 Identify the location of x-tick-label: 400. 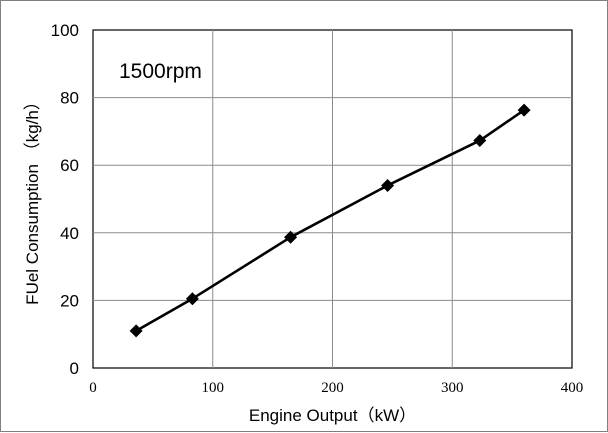
(572, 388).